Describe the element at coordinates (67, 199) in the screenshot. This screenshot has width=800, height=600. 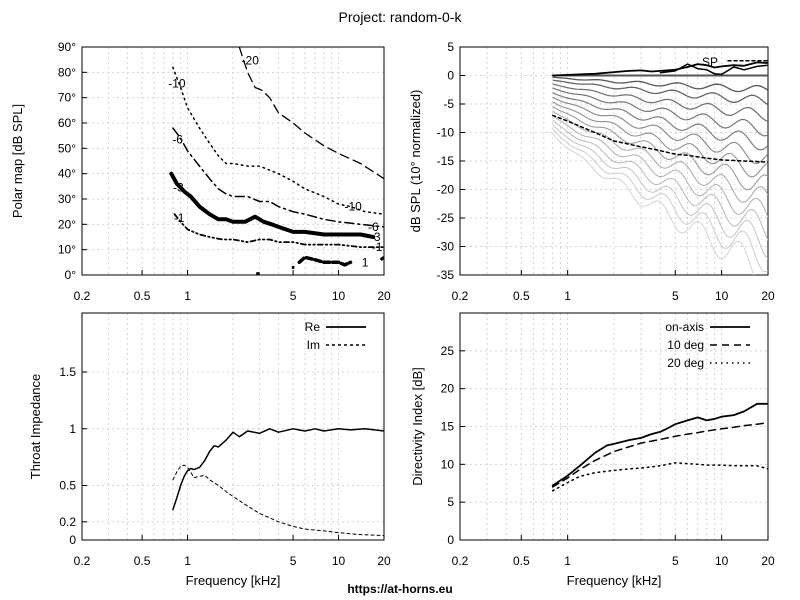
I see `y-tick-label: 30°` at that location.